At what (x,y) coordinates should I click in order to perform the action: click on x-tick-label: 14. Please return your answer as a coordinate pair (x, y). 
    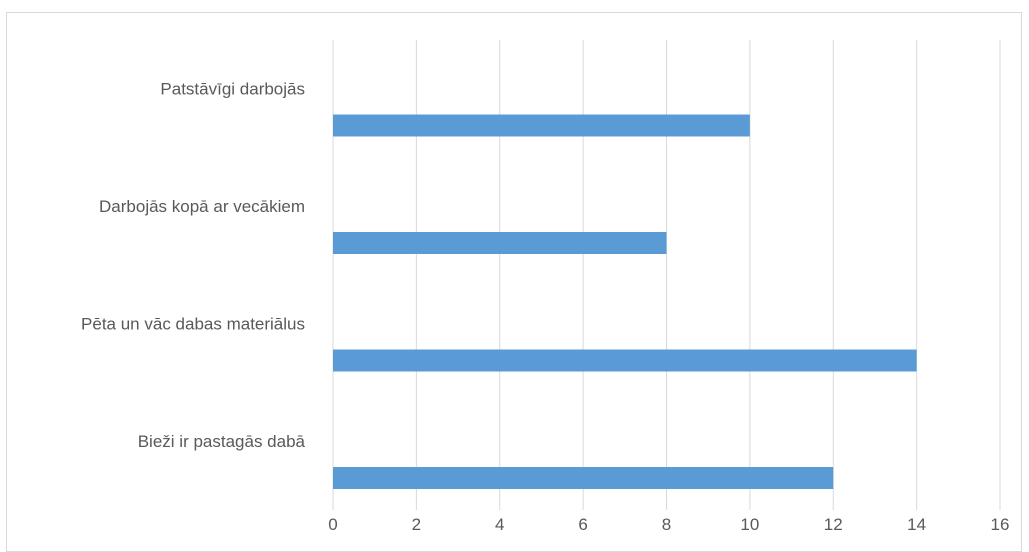
    Looking at the image, I should click on (916, 524).